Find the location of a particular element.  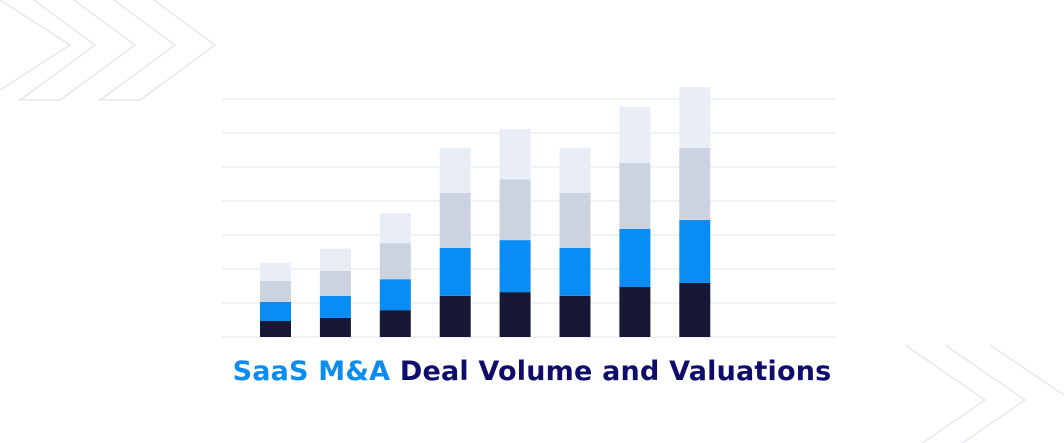

chart-title: SaaS M&A Deal Volume and Valuations is located at coordinates (532, 371).